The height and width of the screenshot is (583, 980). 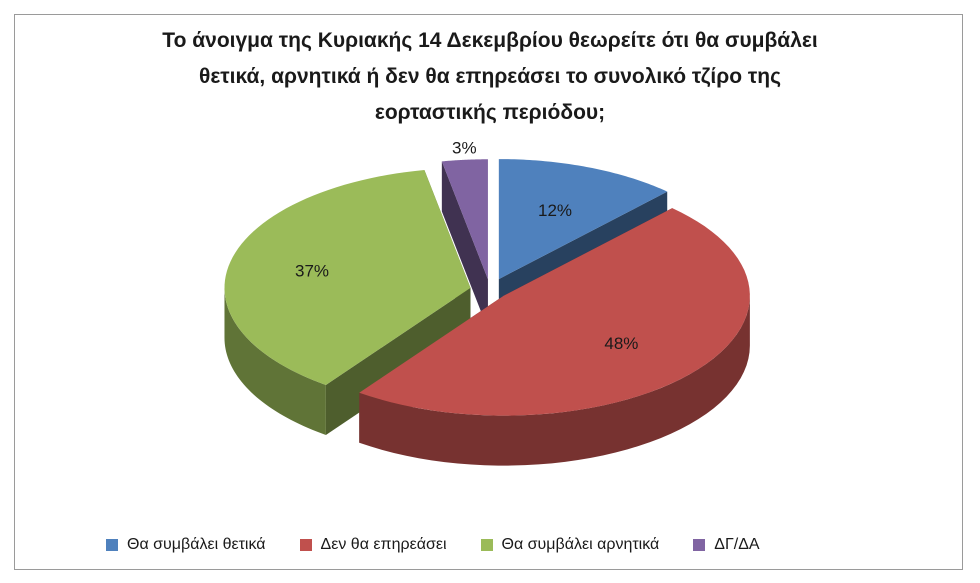 What do you see at coordinates (347, 277) in the screenshot?
I see `slice-negative` at bounding box center [347, 277].